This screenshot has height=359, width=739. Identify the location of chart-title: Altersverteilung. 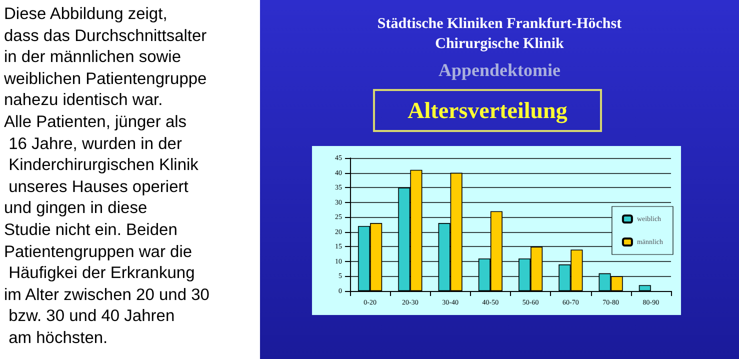
(487, 110).